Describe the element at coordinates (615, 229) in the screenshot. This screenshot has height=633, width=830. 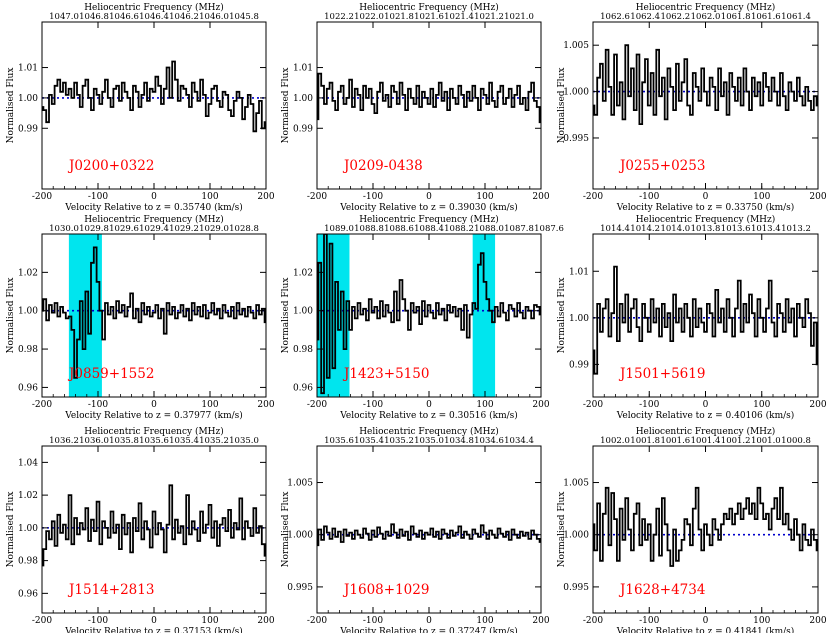
I see `top-tick-label: 1014.4` at that location.